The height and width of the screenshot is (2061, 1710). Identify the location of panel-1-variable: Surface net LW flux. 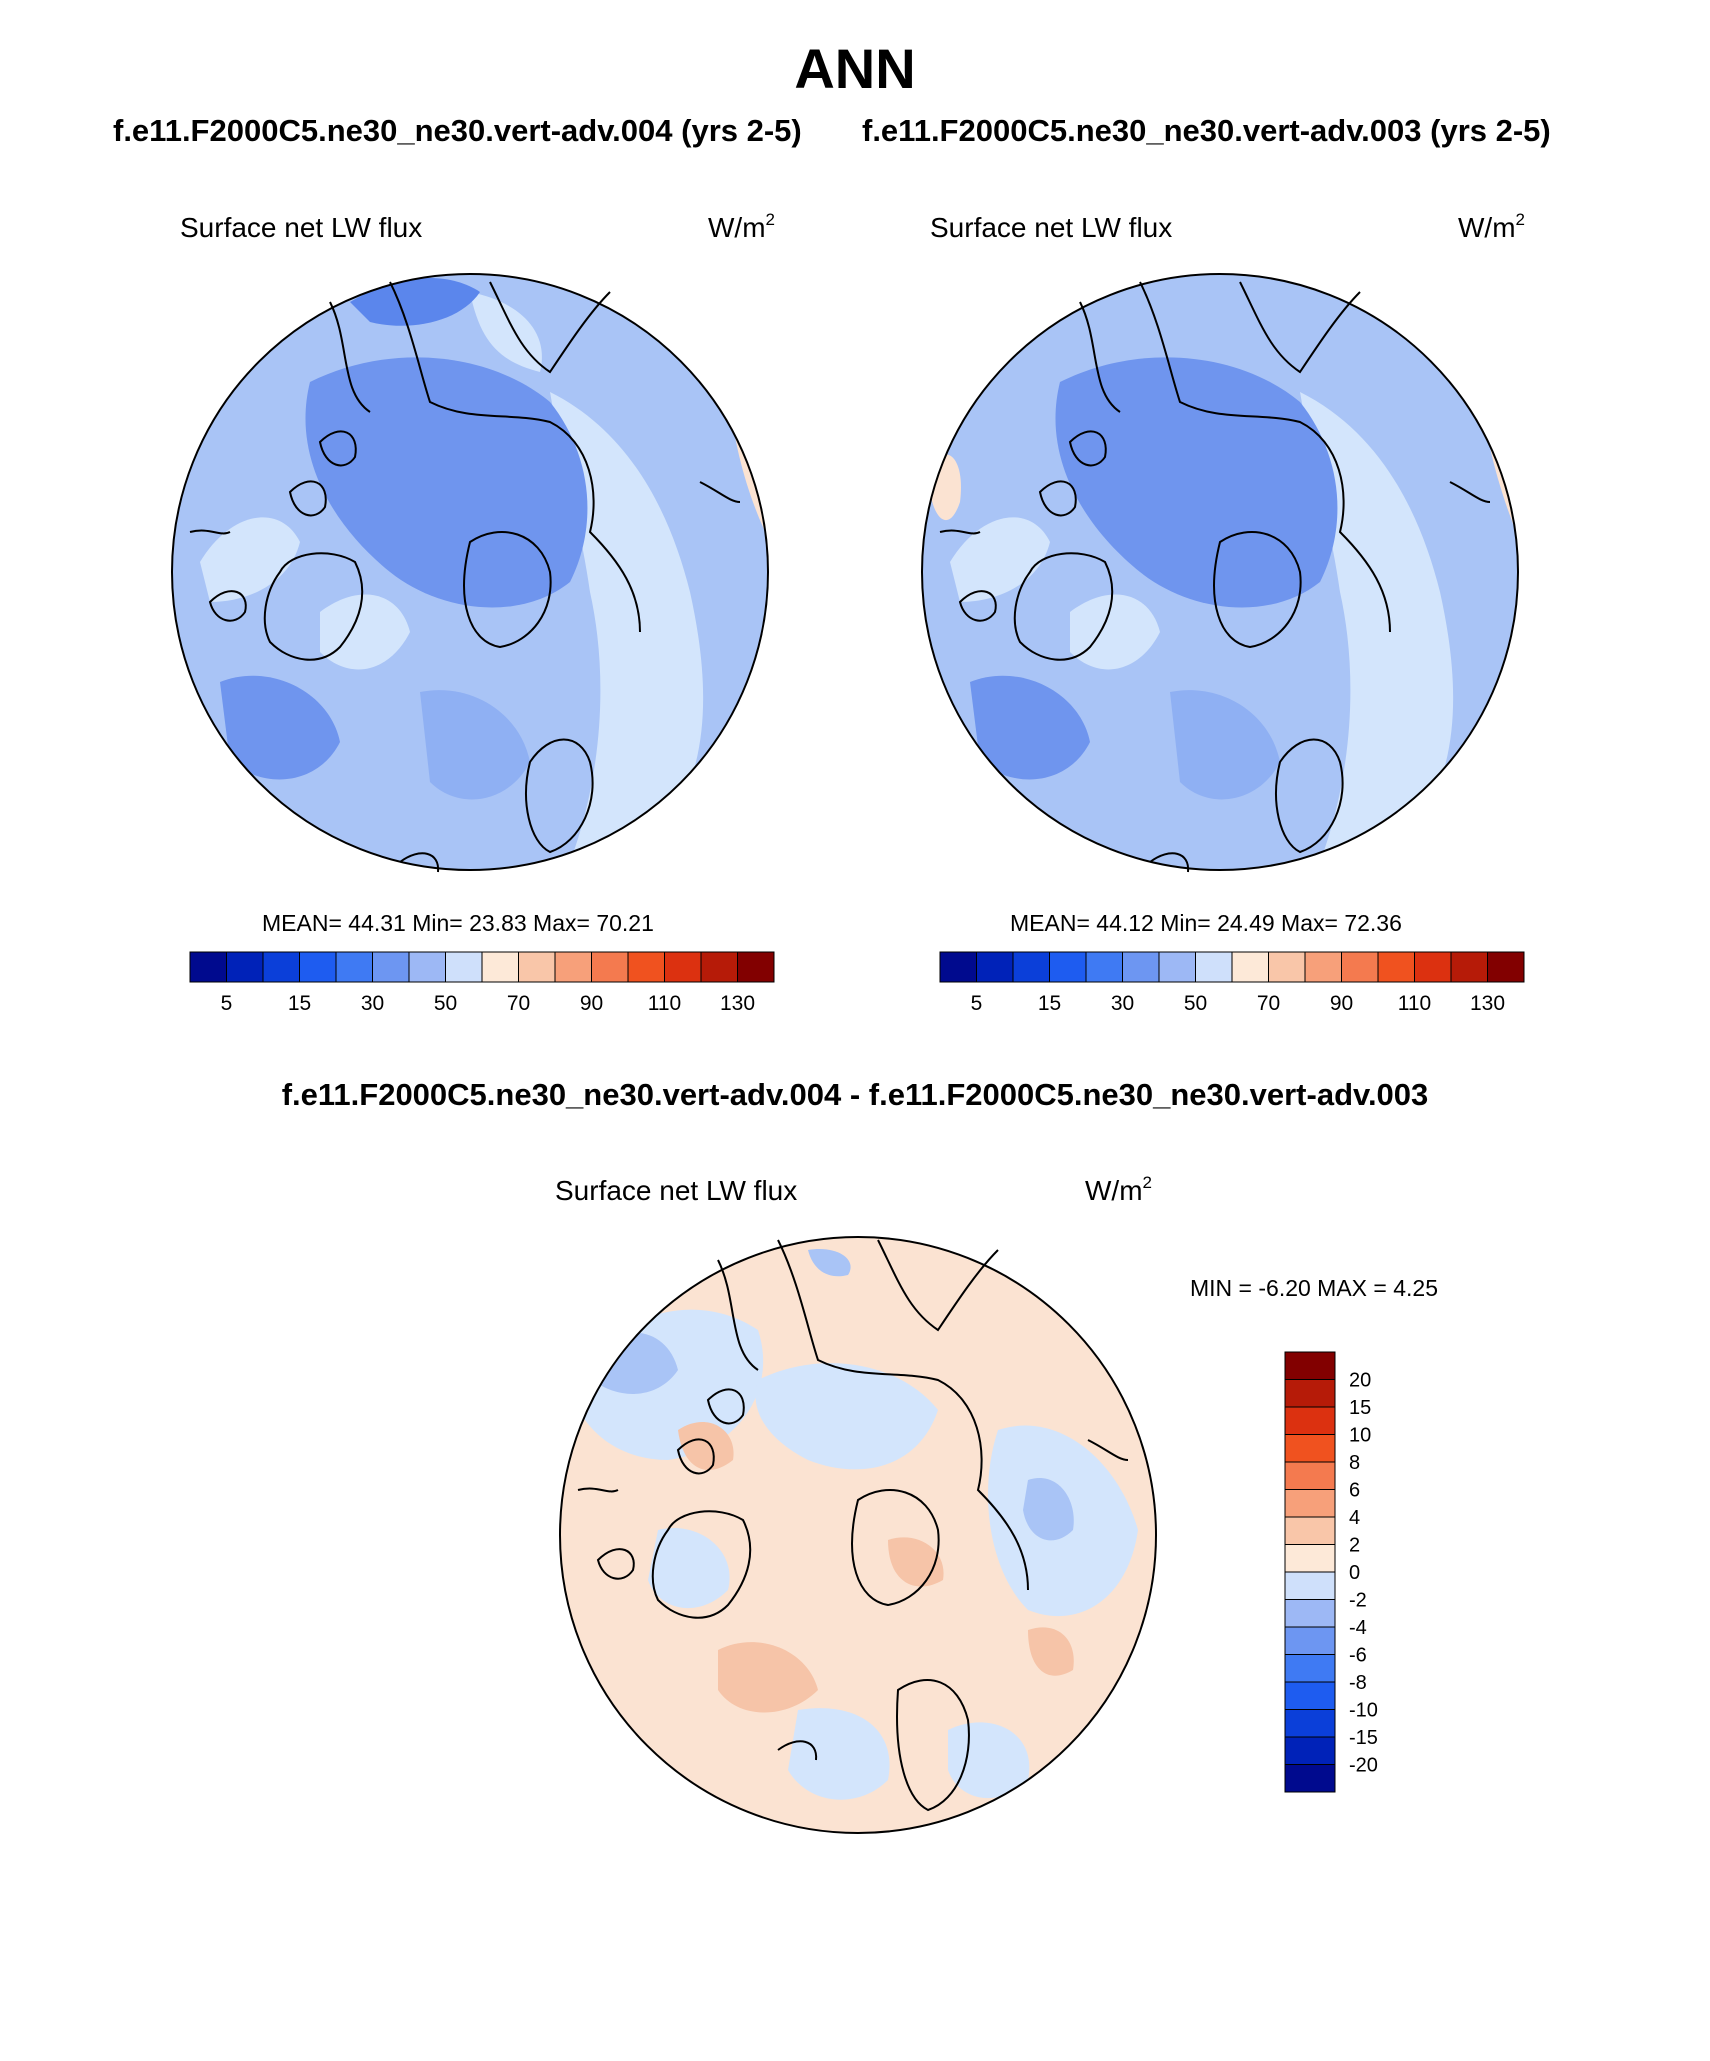
(301, 227).